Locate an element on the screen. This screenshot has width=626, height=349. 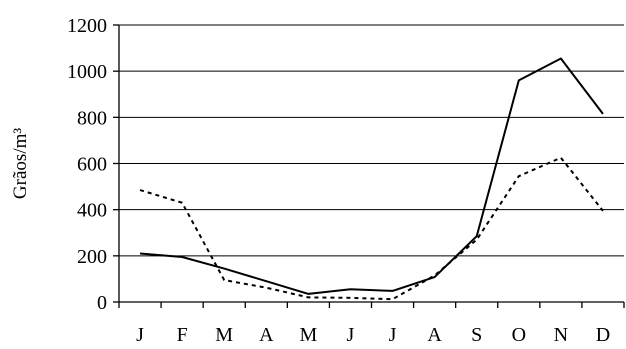
y-axis-title: Grãos/m³ is located at coordinates (20, 163).